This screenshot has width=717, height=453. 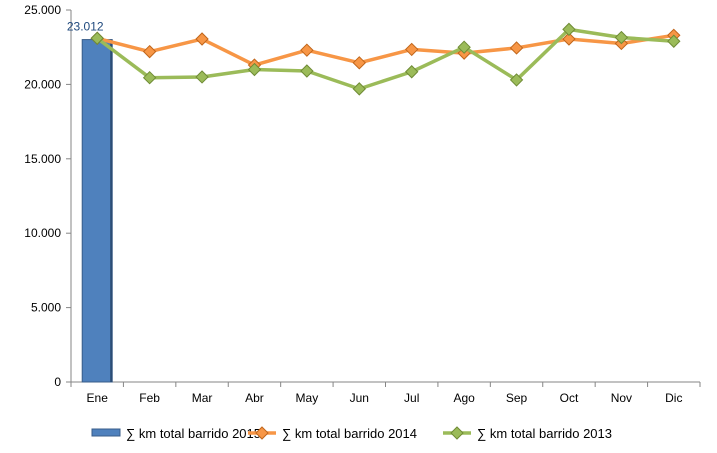 I want to click on x-tick-label: Nov, so click(x=621, y=398).